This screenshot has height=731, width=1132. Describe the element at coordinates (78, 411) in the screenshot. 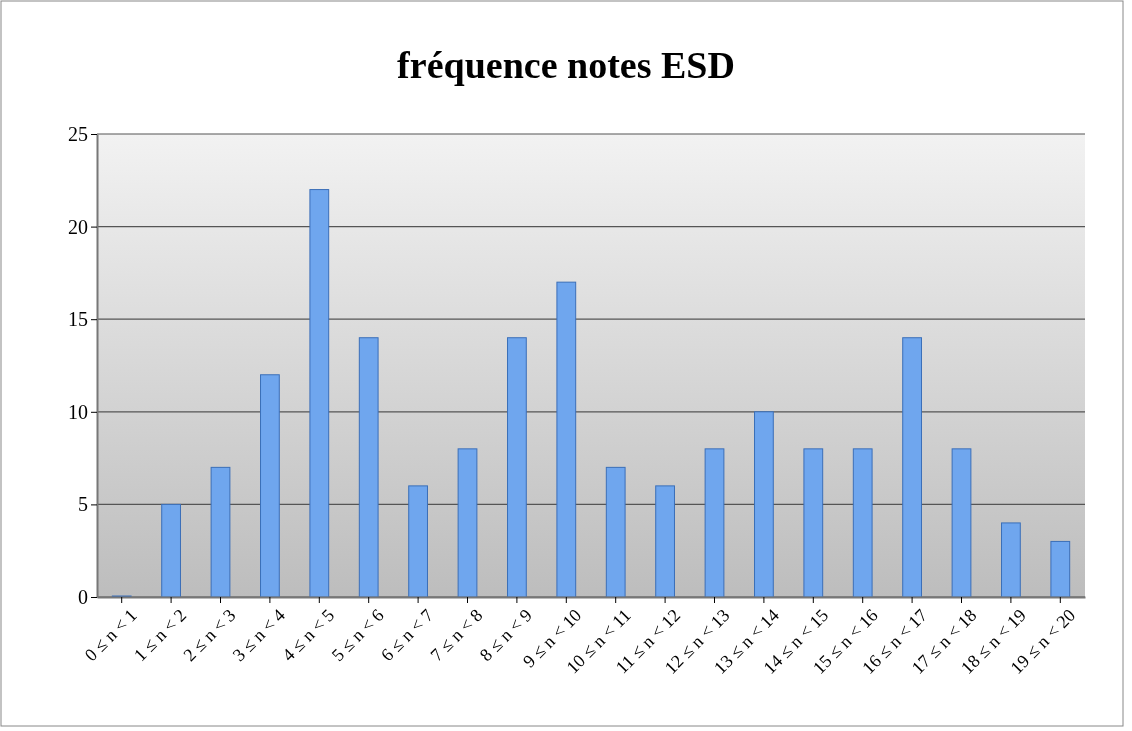

I see `y-tick-label: 10` at that location.